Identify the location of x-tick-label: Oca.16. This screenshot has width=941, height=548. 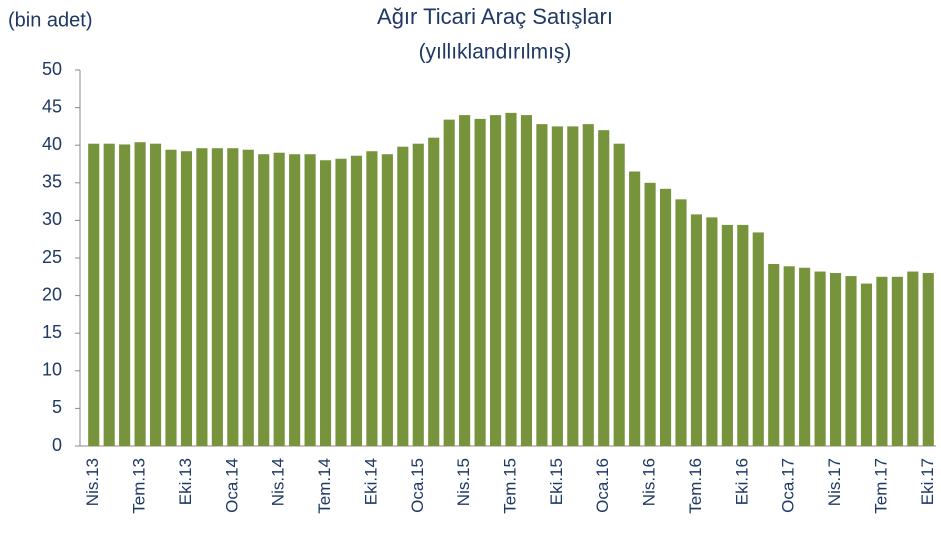
(602, 485).